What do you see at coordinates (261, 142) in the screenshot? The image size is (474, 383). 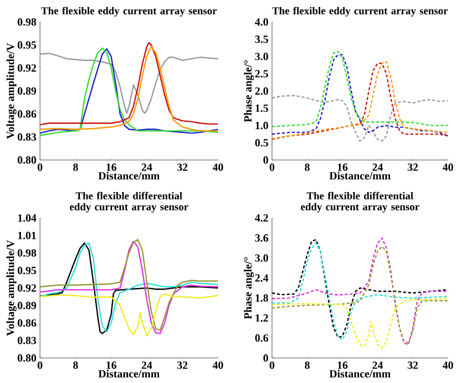 I see `y-tick-label: 0.5` at bounding box center [261, 142].